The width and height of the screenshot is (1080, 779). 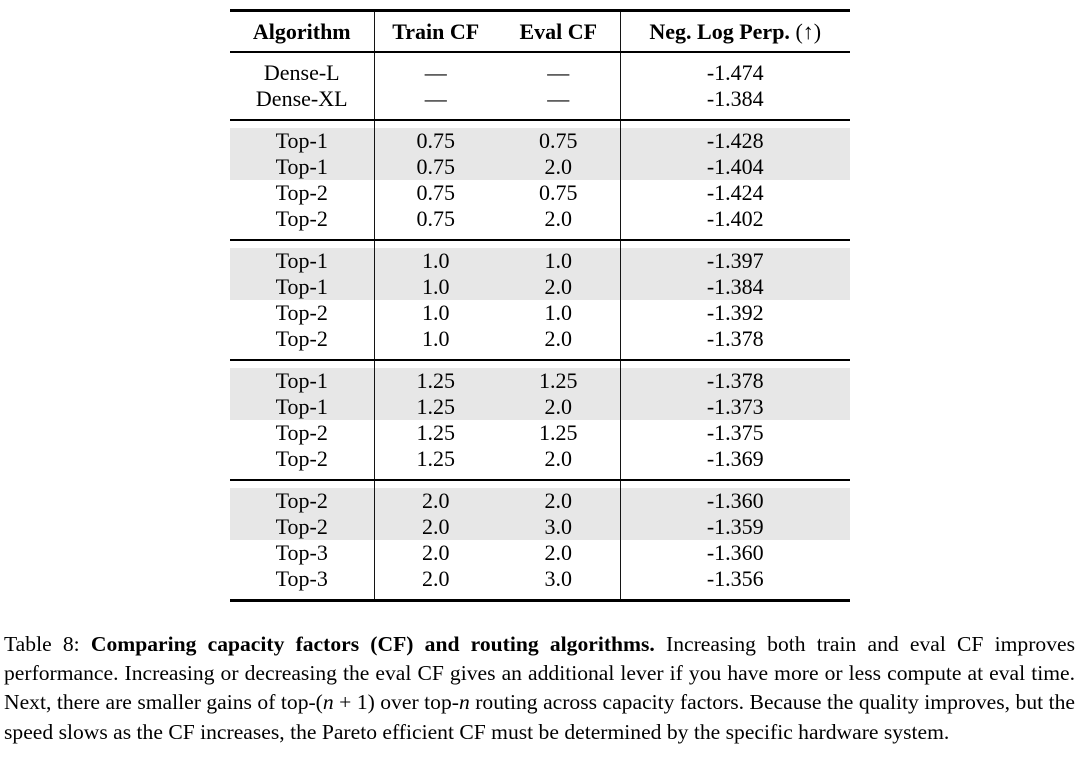 I want to click on table-row: Dense-L — — -1.474, so click(x=540, y=73).